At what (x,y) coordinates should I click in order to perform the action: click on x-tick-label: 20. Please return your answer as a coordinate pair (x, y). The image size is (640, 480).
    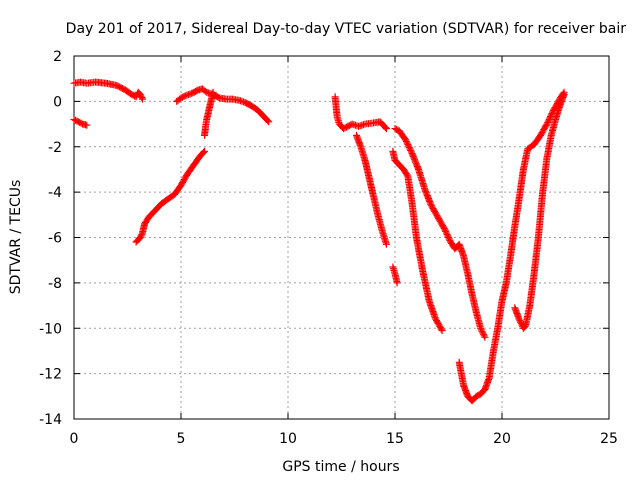
    Looking at the image, I should click on (502, 439).